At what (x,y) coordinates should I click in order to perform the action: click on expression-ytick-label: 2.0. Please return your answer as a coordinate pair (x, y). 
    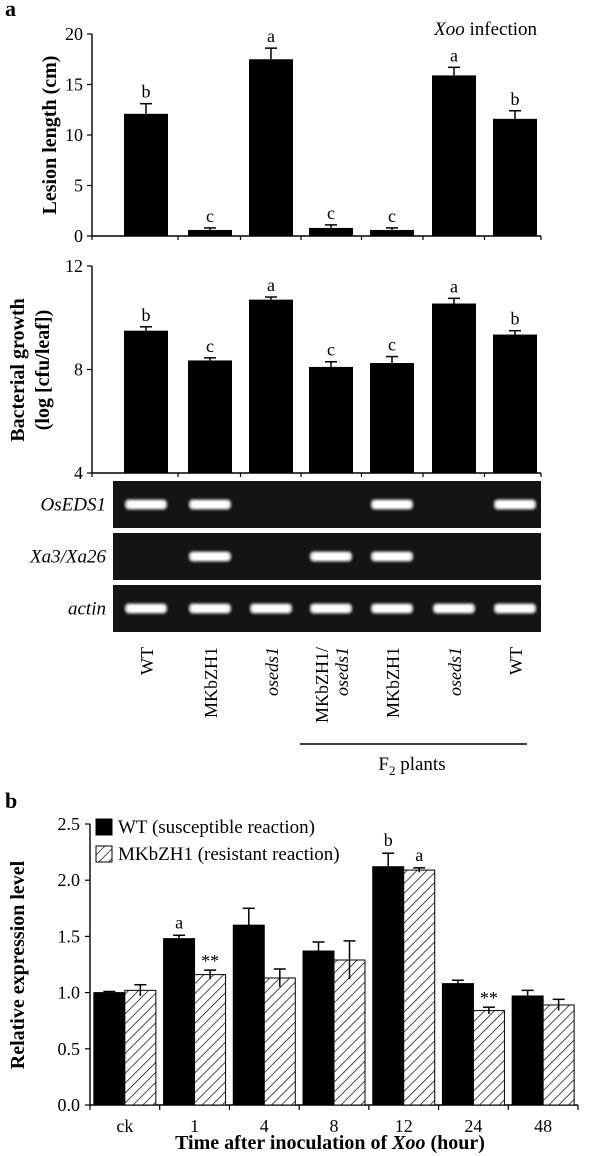
    Looking at the image, I should click on (69, 880).